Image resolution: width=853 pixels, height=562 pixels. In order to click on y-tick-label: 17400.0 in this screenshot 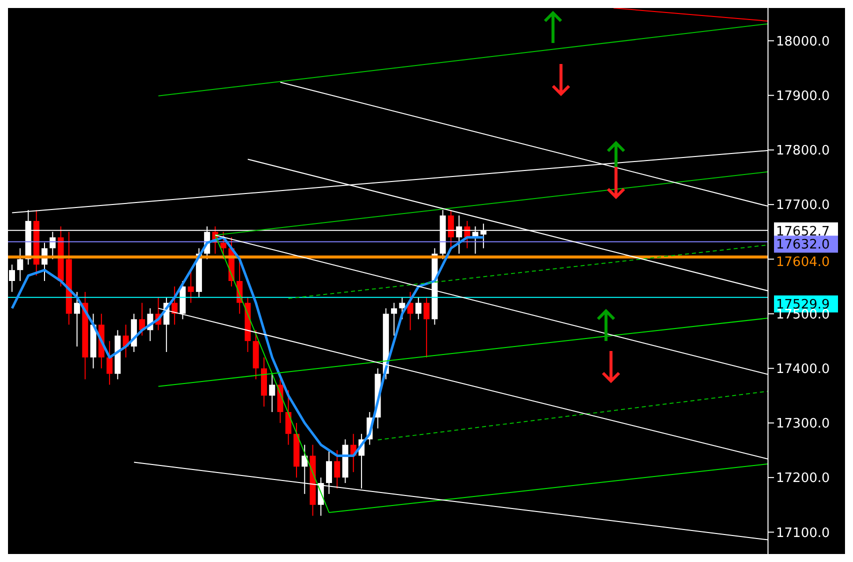, I will do `click(803, 369)`.